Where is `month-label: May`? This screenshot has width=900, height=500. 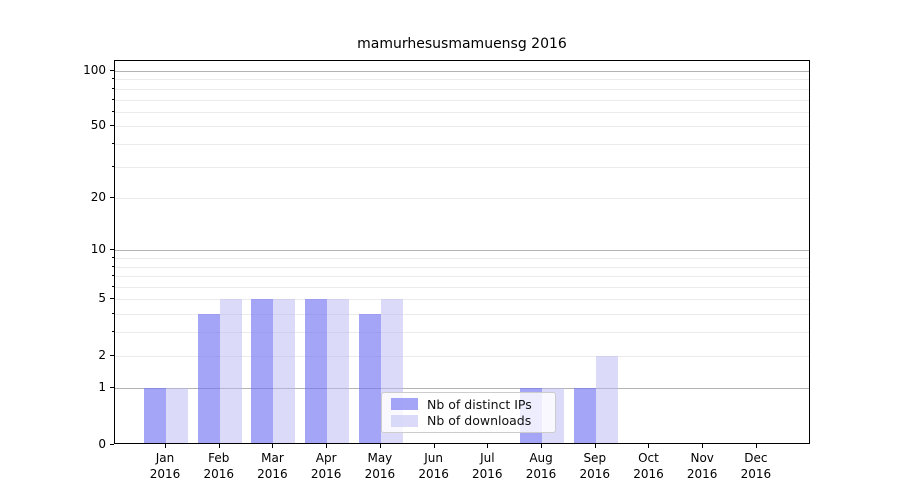 month-label: May is located at coordinates (380, 457).